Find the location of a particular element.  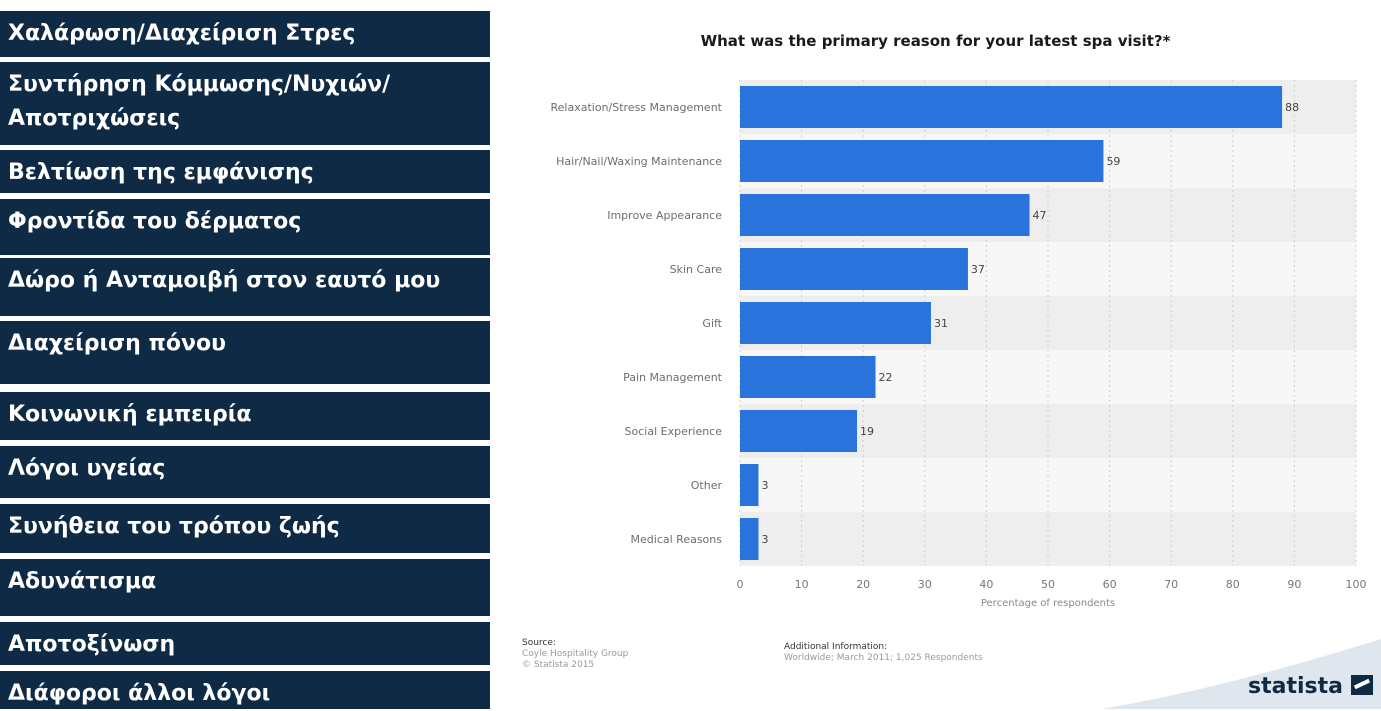

list-item: Χαλάρωση/Διαχείριση Στρες is located at coordinates (245, 34).